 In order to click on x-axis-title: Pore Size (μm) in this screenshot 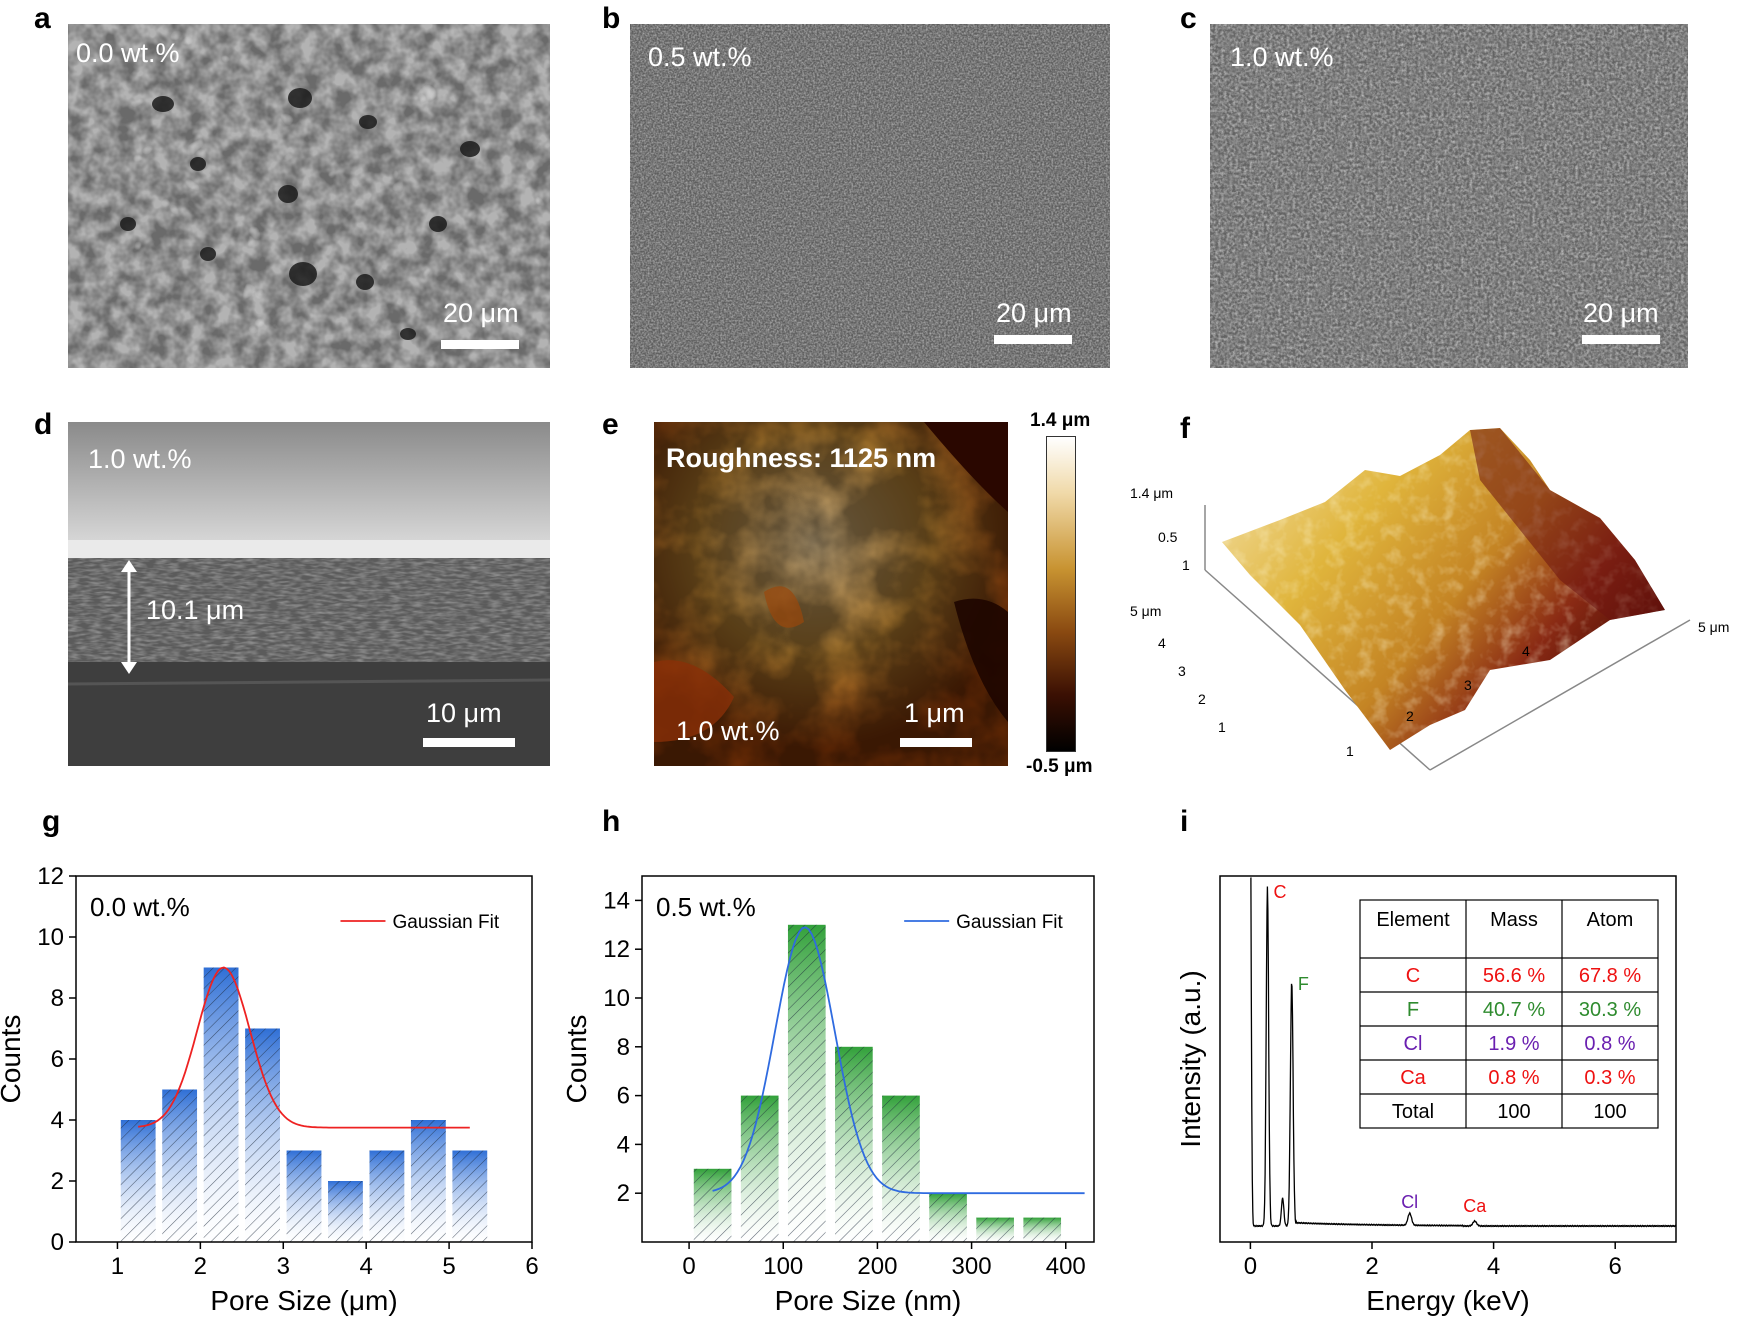, I will do `click(303, 1300)`.